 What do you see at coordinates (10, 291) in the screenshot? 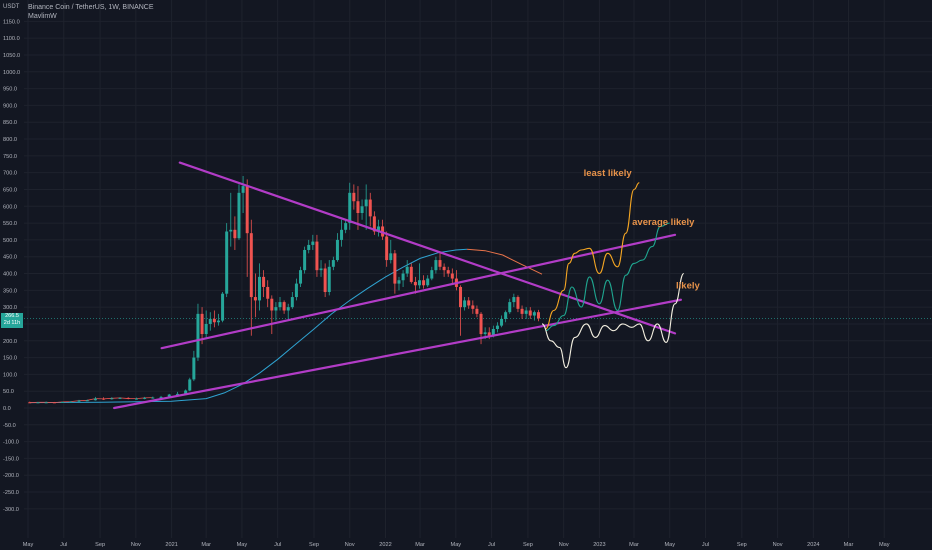
I see `y-tick-label: 350.0` at bounding box center [10, 291].